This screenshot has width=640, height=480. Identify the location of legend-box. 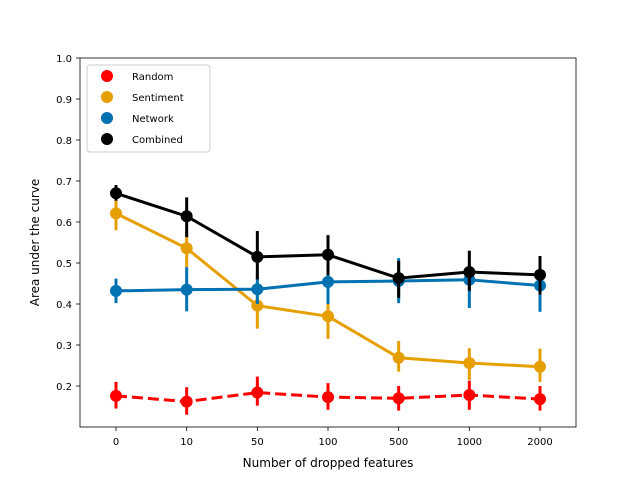
(148, 108).